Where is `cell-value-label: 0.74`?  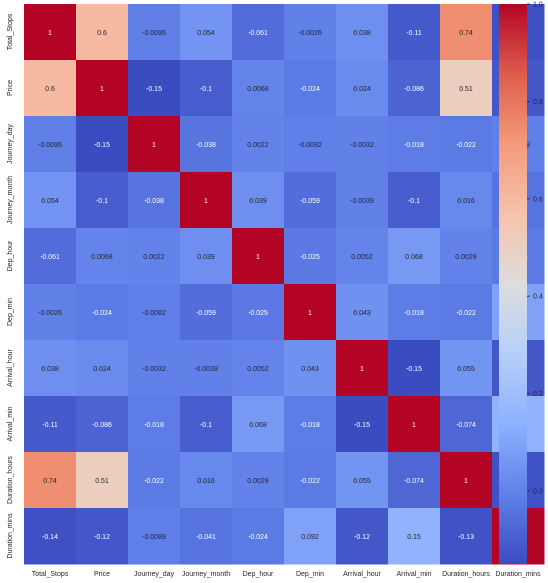
cell-value-label: 0.74 is located at coordinates (466, 33).